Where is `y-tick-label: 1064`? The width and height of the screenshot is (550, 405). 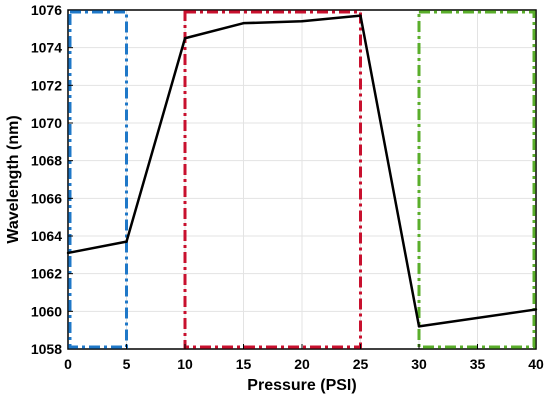
y-tick-label: 1064 is located at coordinates (46, 236).